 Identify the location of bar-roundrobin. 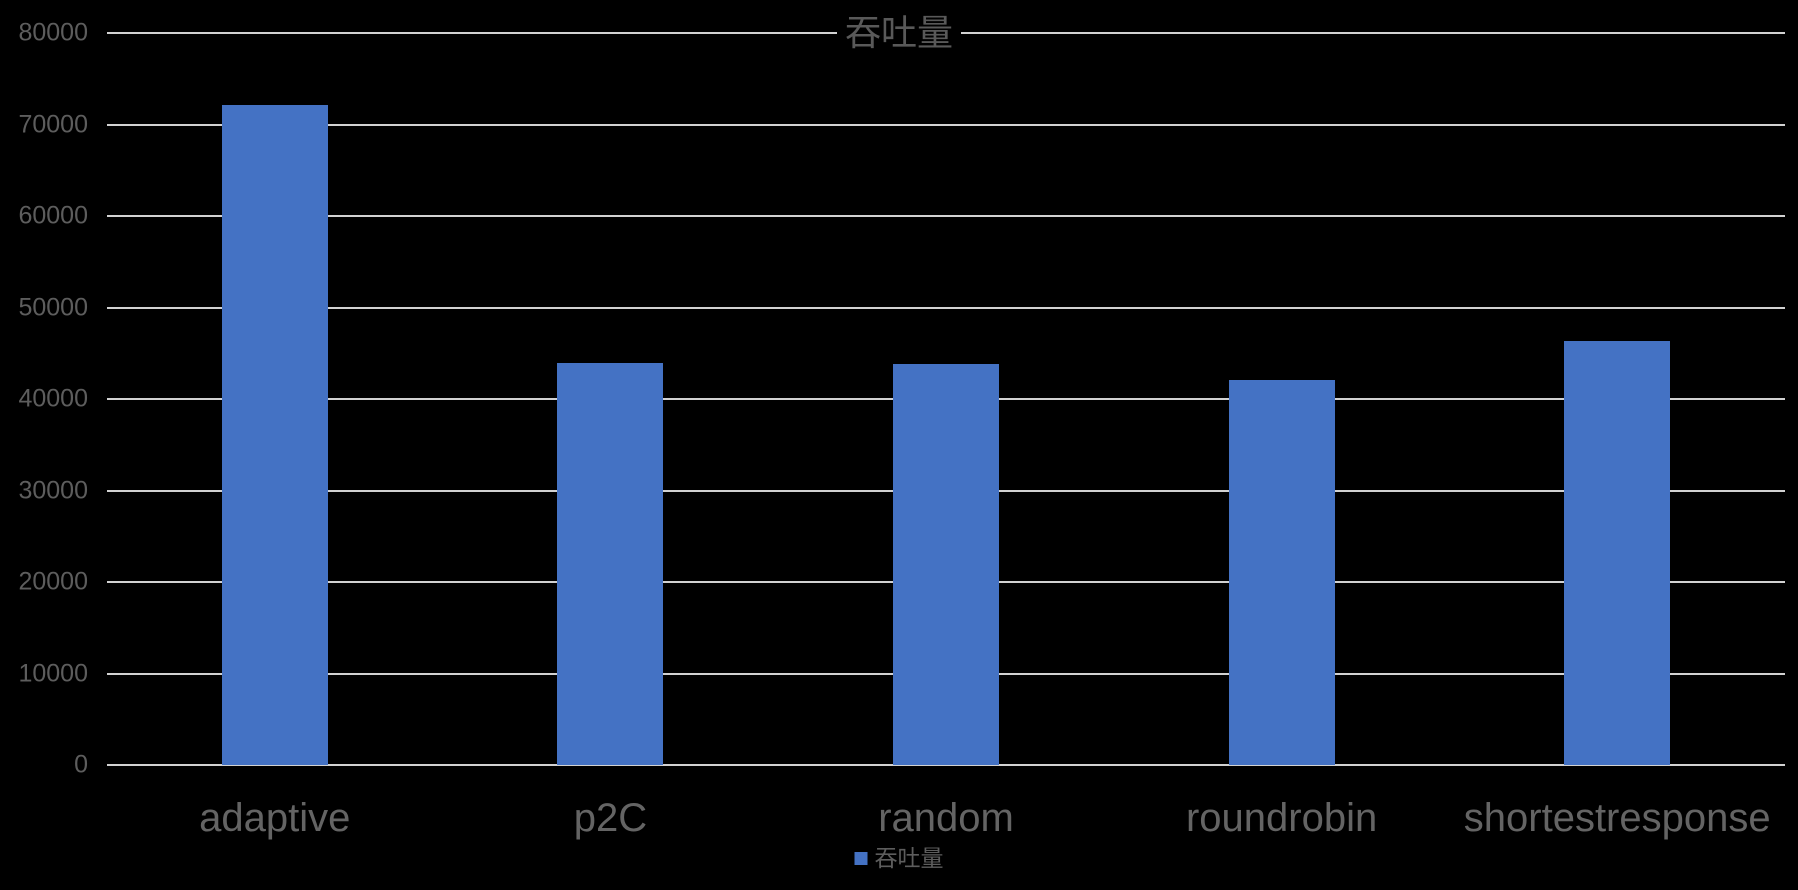
(1281, 572).